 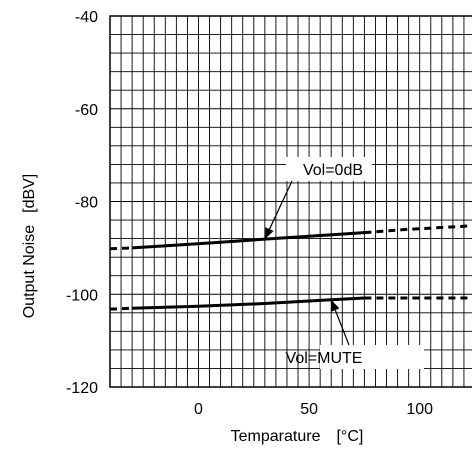 What do you see at coordinates (355, 334) in the screenshot?
I see `annotation-vol-mute: Vol=MUTE` at bounding box center [355, 334].